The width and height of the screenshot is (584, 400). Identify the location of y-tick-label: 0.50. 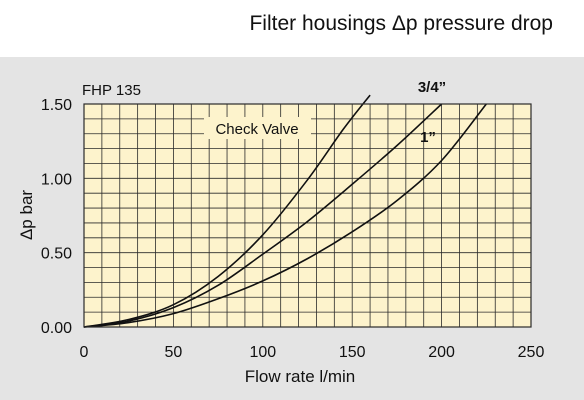
(56, 254).